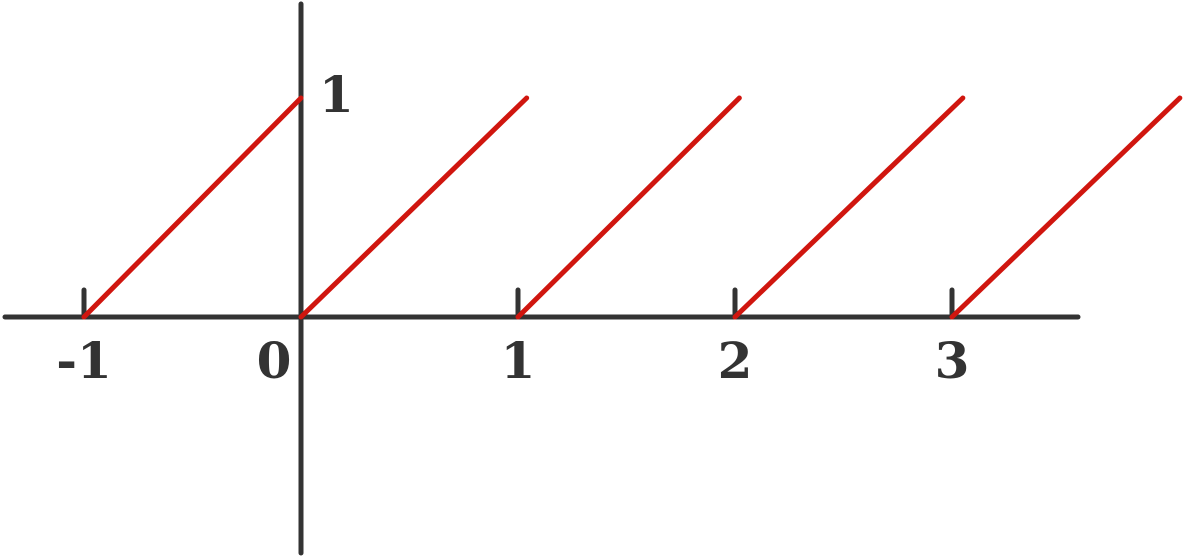 The width and height of the screenshot is (1200, 559). Describe the element at coordinates (952, 360) in the screenshot. I see `x-tick-label: 3` at that location.